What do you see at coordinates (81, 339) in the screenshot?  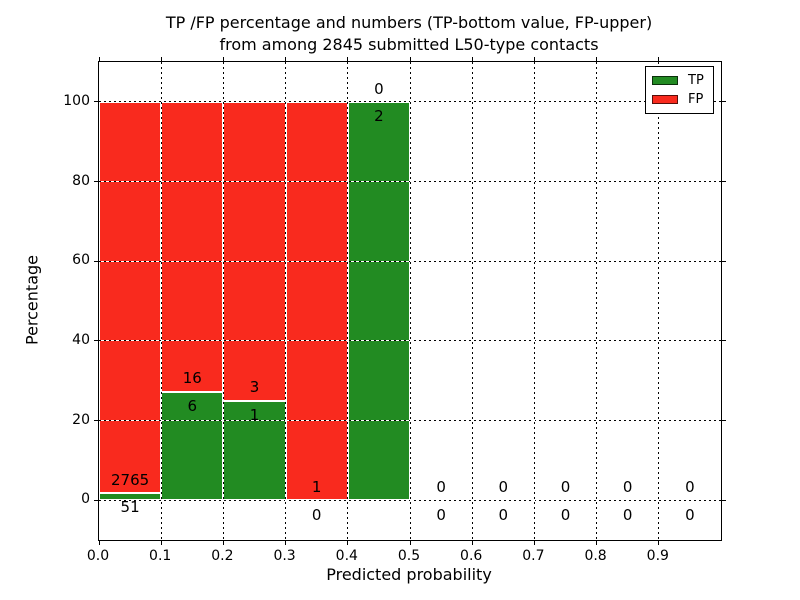 I see `y-tick-label-40: 40` at bounding box center [81, 339].